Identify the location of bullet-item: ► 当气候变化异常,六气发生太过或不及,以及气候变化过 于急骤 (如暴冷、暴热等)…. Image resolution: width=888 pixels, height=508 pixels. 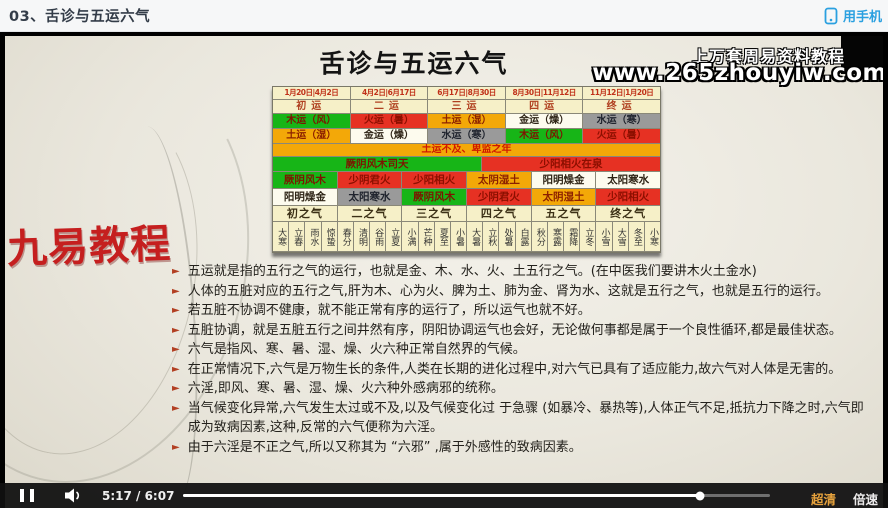
(522, 418).